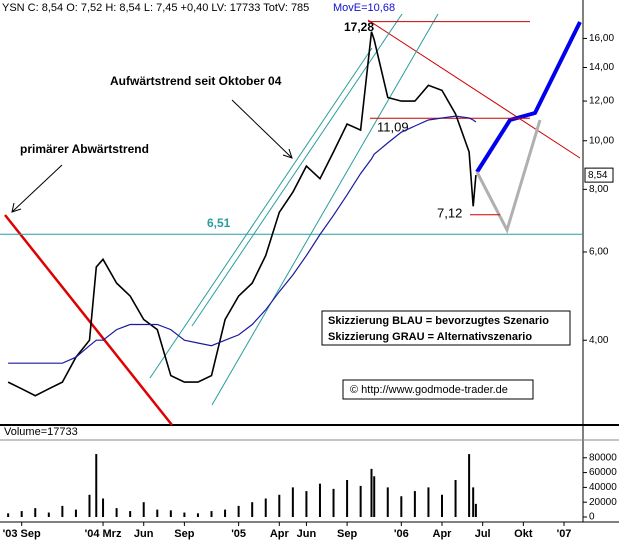  Describe the element at coordinates (88, 320) in the screenshot. I see `downtrend-line` at that location.